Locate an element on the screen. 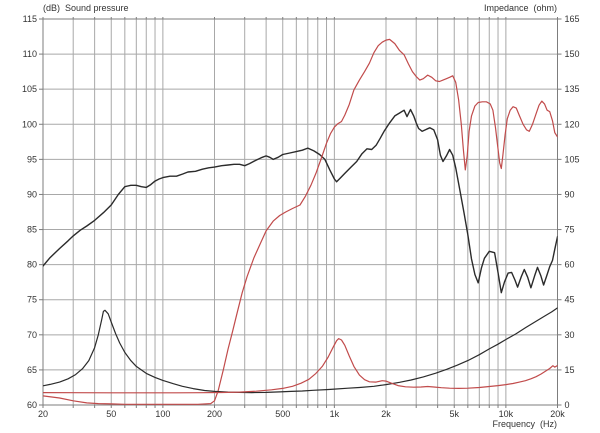 The height and width of the screenshot is (433, 600). x-tick-label: 20 is located at coordinates (43, 414).